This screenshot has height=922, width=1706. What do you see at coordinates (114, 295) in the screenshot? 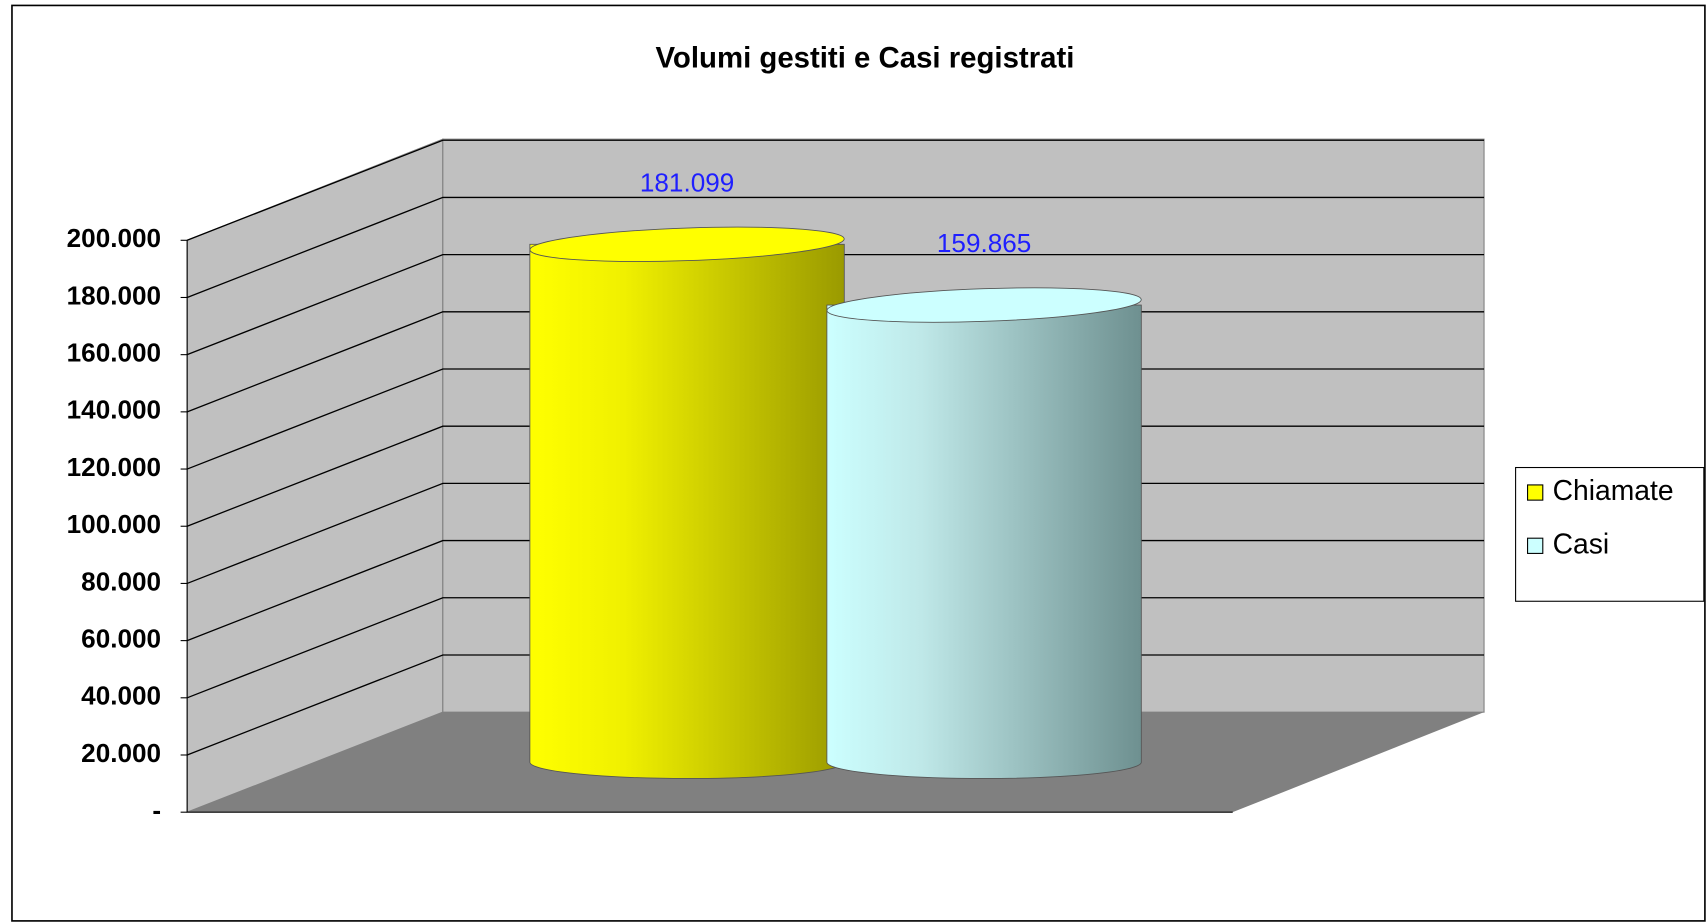
I see `y-tick-label: 180.000` at bounding box center [114, 295].